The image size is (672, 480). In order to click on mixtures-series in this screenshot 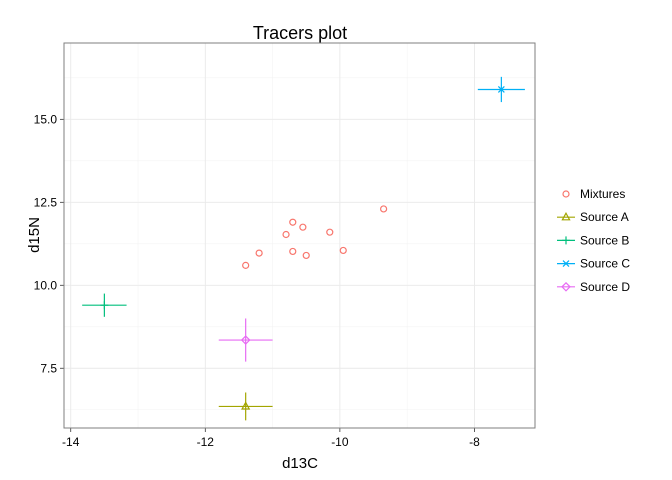, I will do `click(315, 237)`.